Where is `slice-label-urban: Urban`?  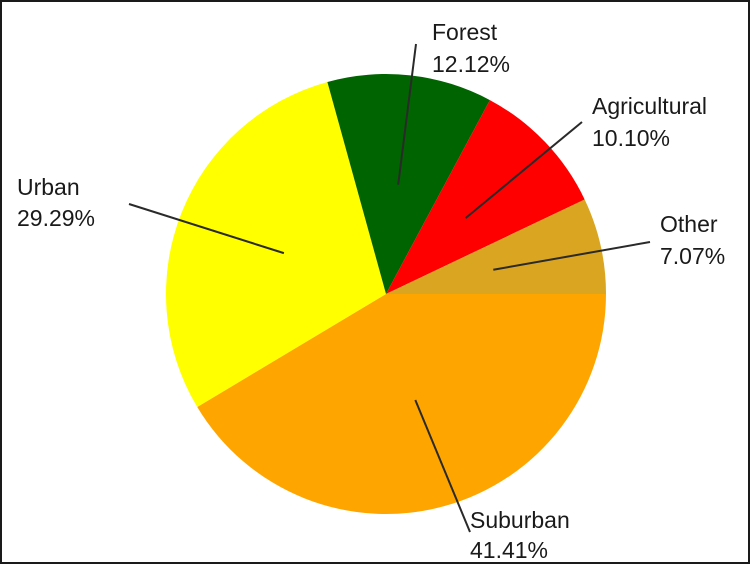 slice-label-urban: Urban is located at coordinates (48, 187).